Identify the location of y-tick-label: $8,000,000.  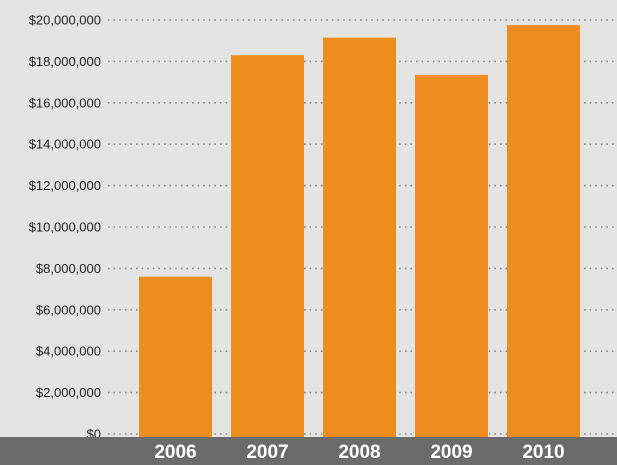
(68, 268).